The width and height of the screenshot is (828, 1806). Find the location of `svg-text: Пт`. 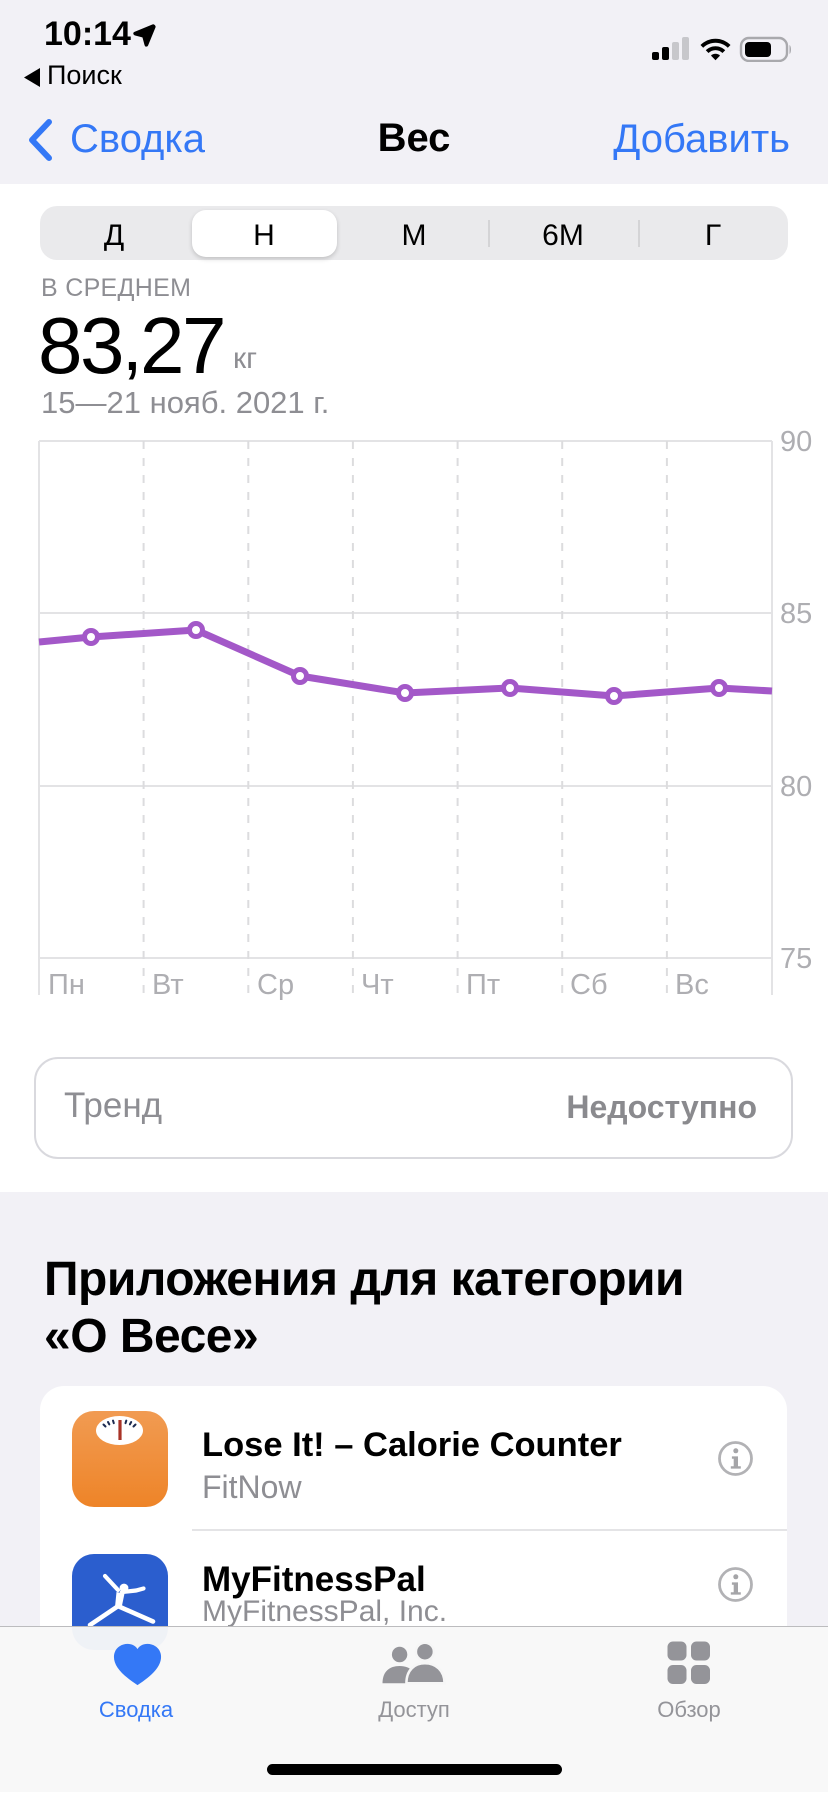

svg-text: Пт is located at coordinates (483, 985).